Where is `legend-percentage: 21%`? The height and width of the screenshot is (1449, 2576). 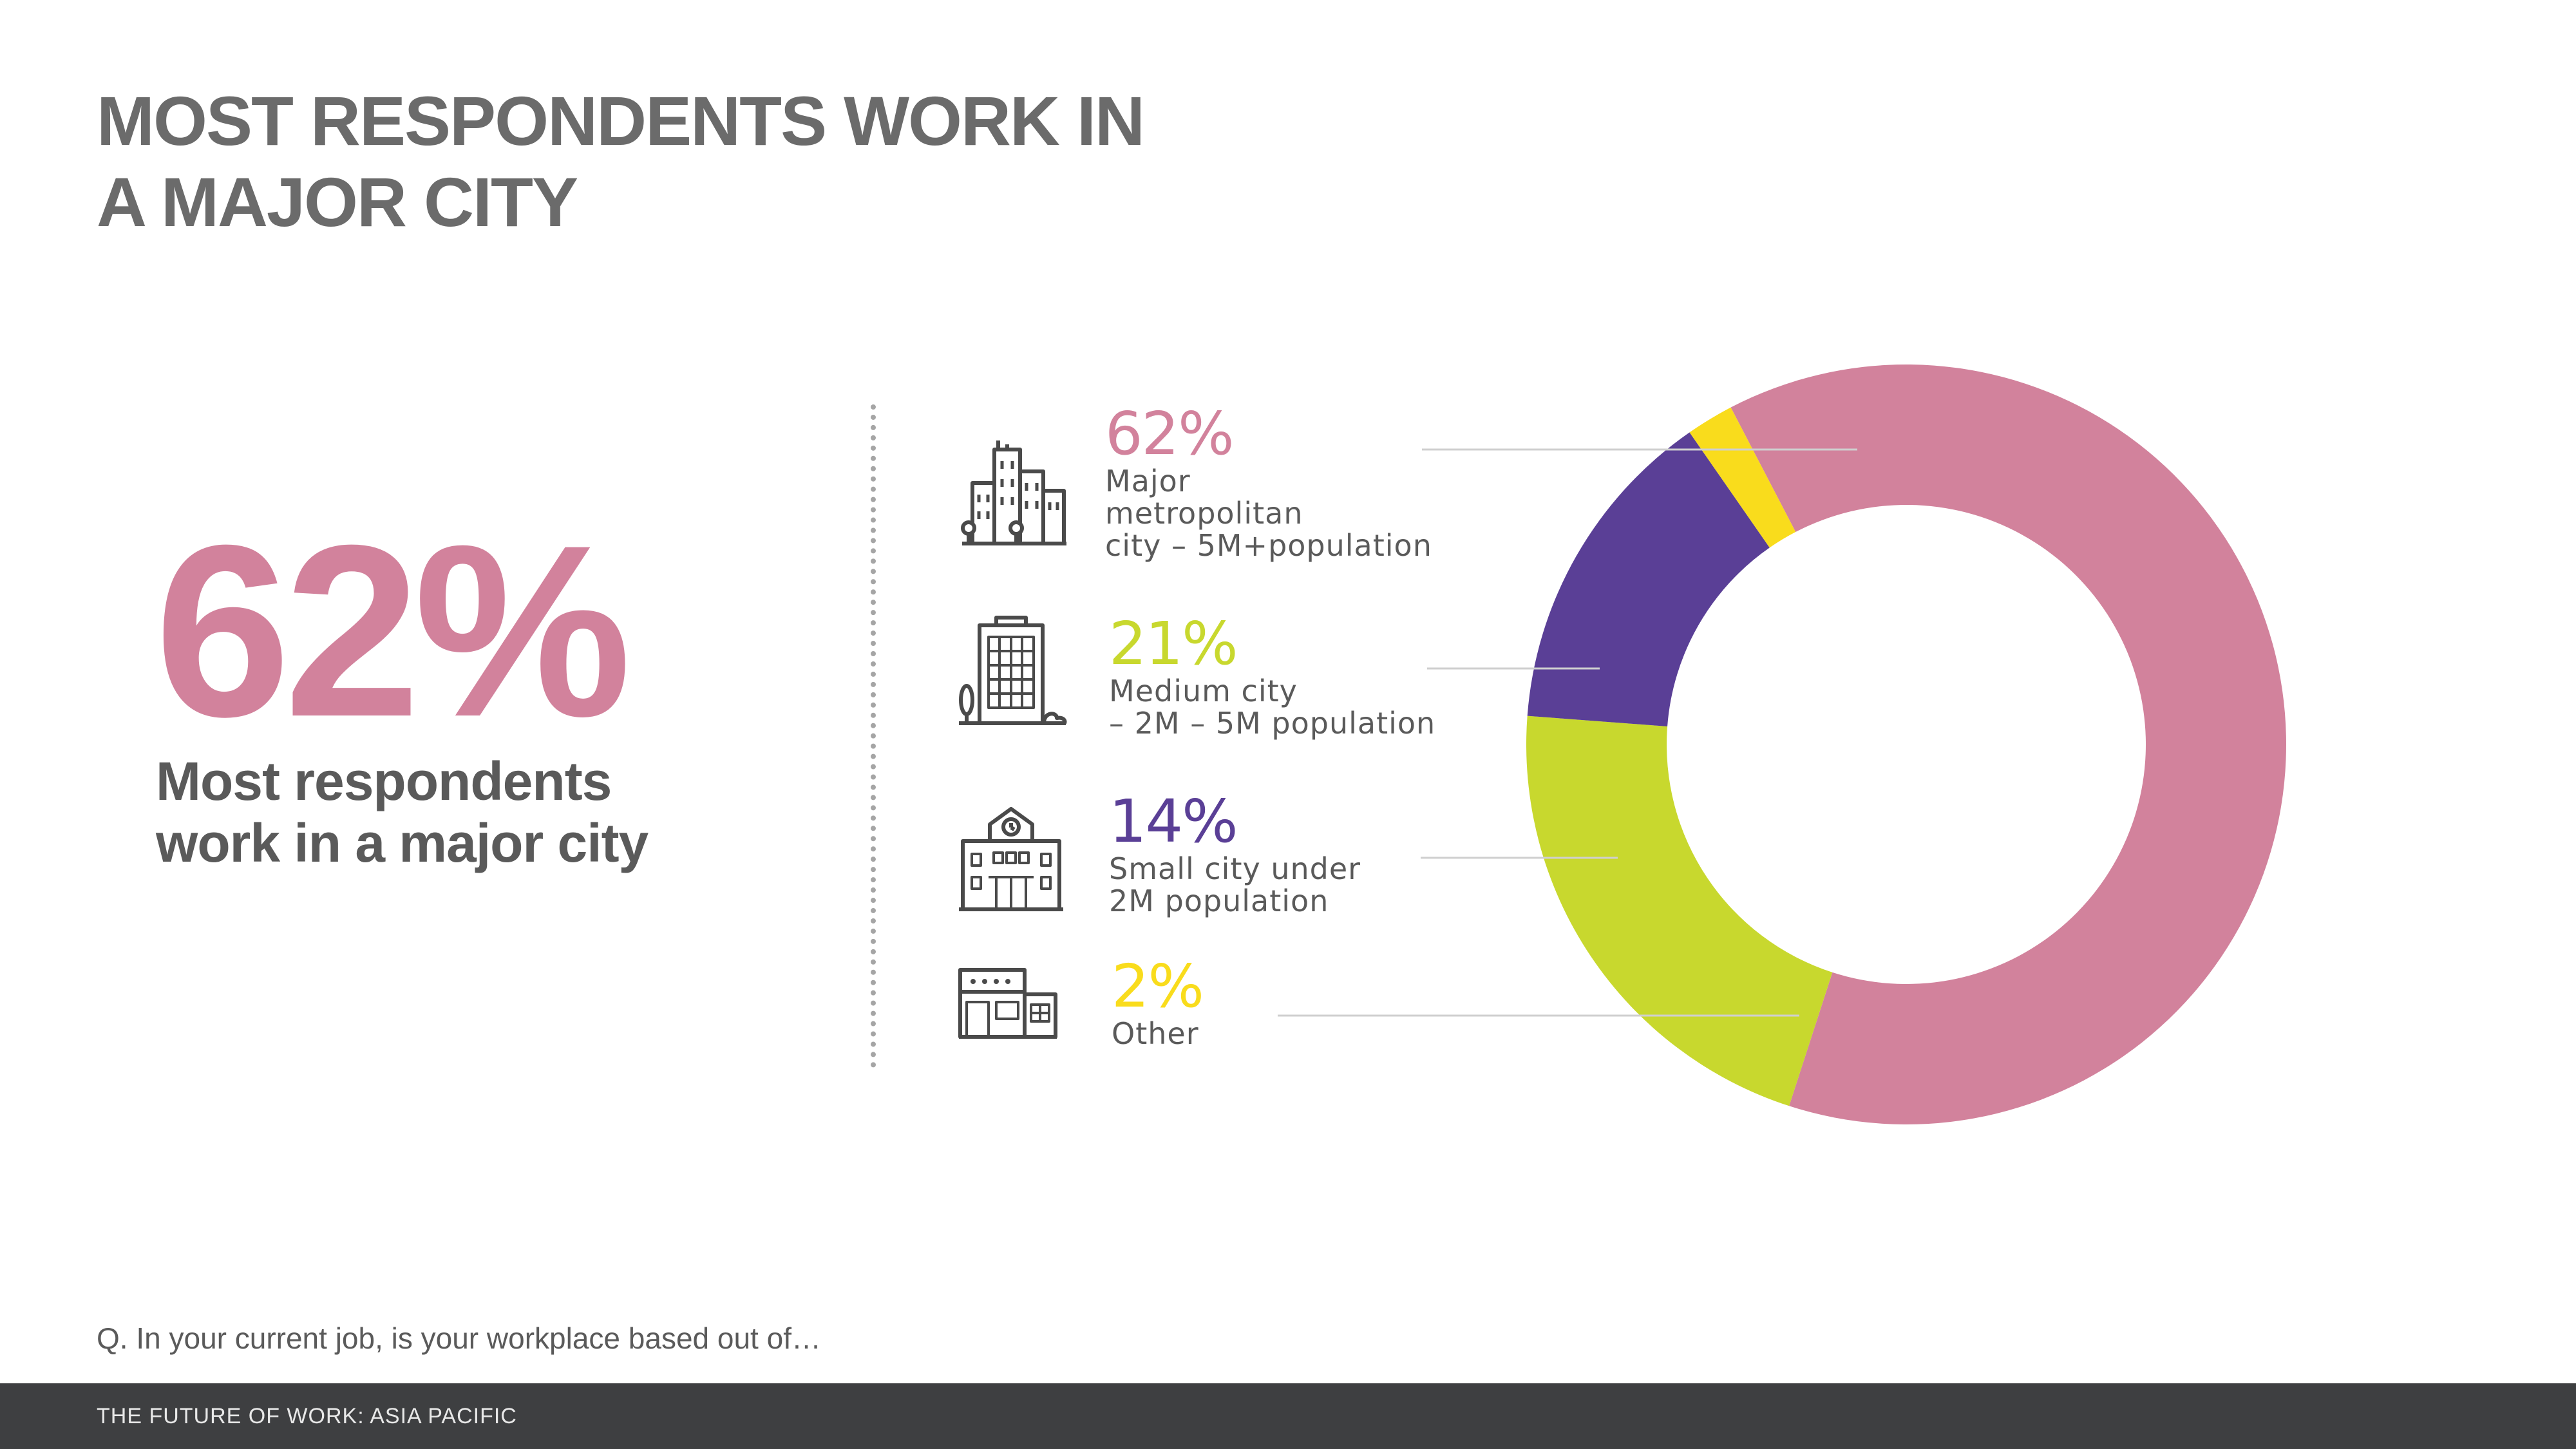
legend-percentage: 21% is located at coordinates (1173, 643).